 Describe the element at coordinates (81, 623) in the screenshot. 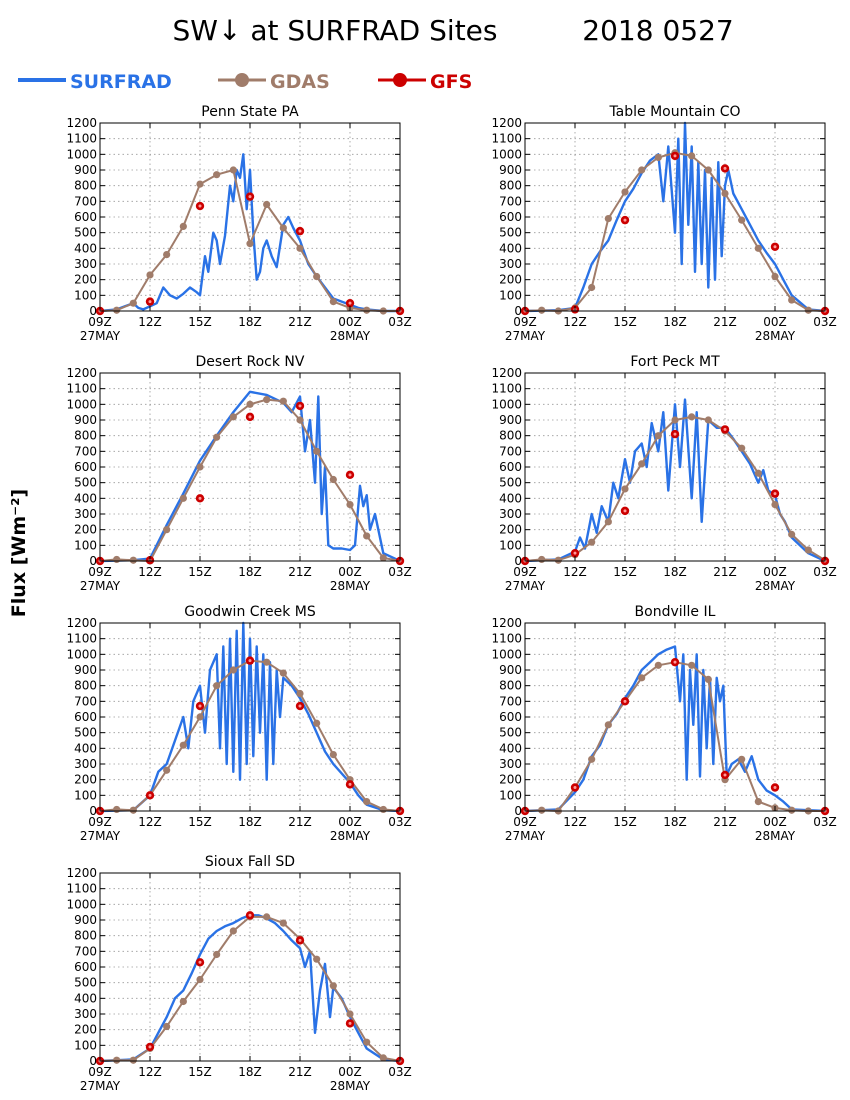

I see `y-tick-label: 1200` at that location.